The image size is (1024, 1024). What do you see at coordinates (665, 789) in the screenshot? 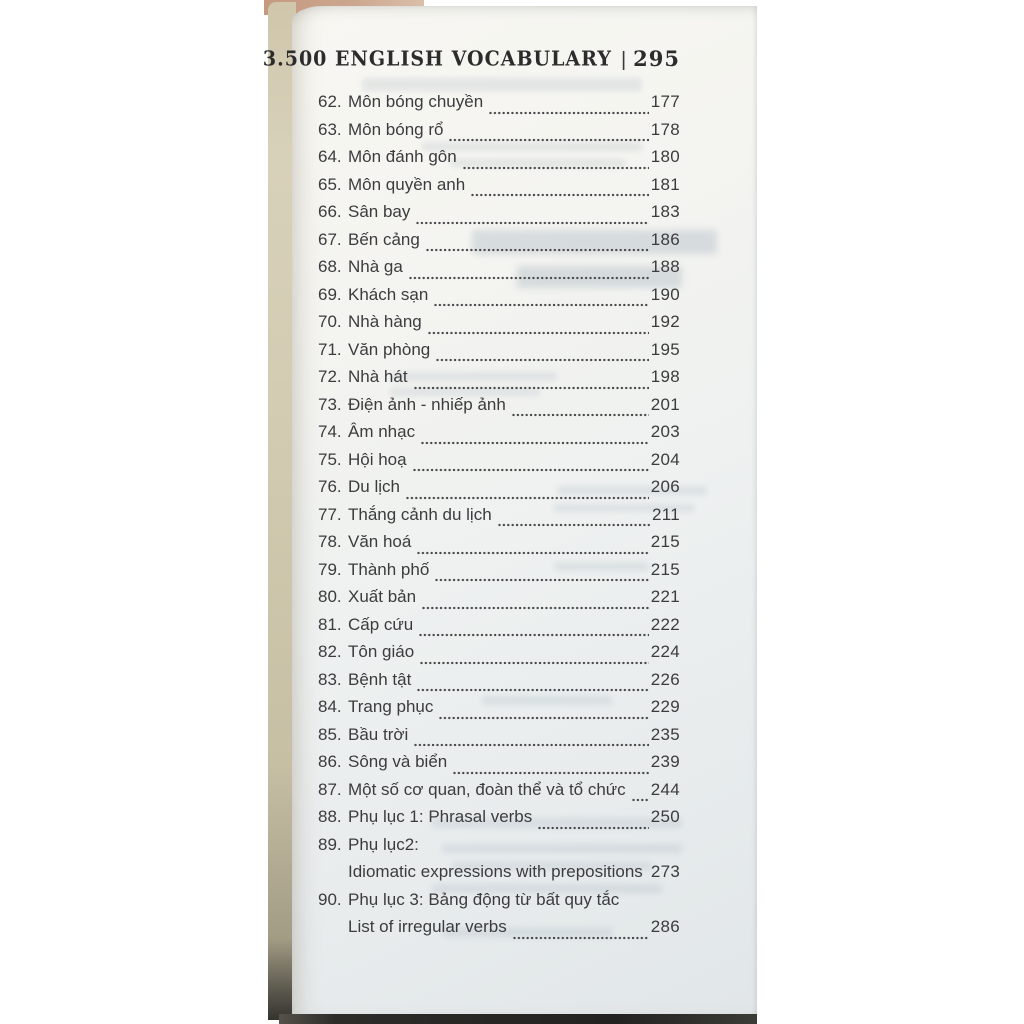
I see `toc-entry-page: 244` at bounding box center [665, 789].